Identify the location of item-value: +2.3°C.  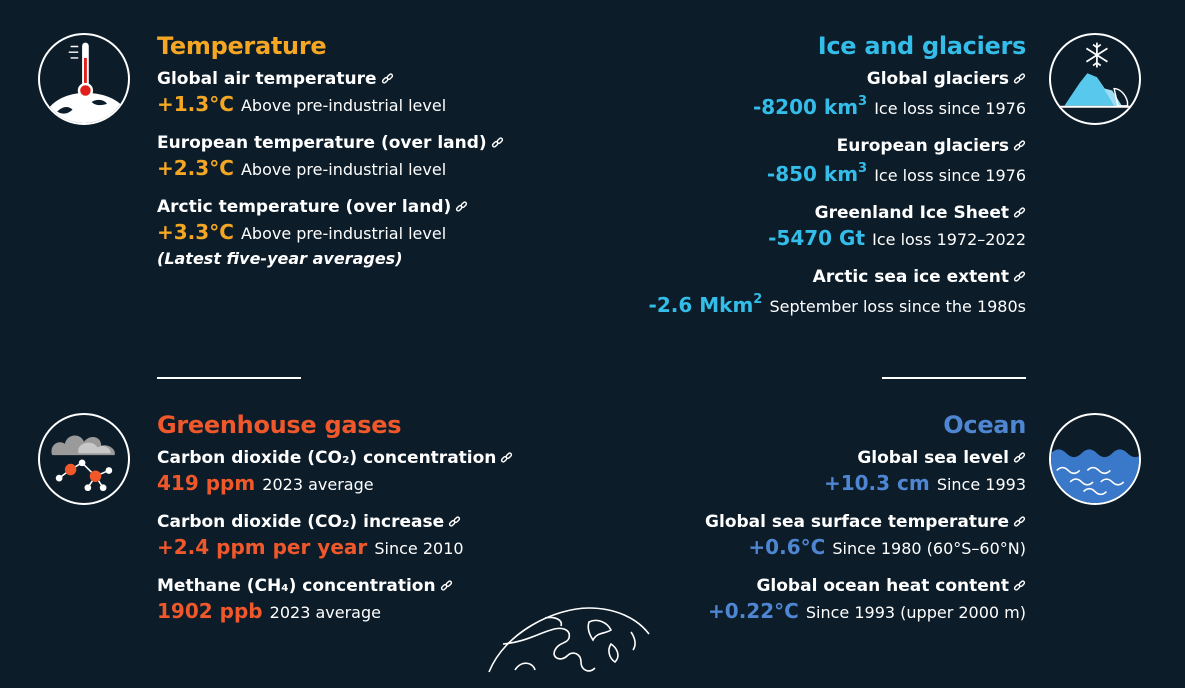
(195, 168).